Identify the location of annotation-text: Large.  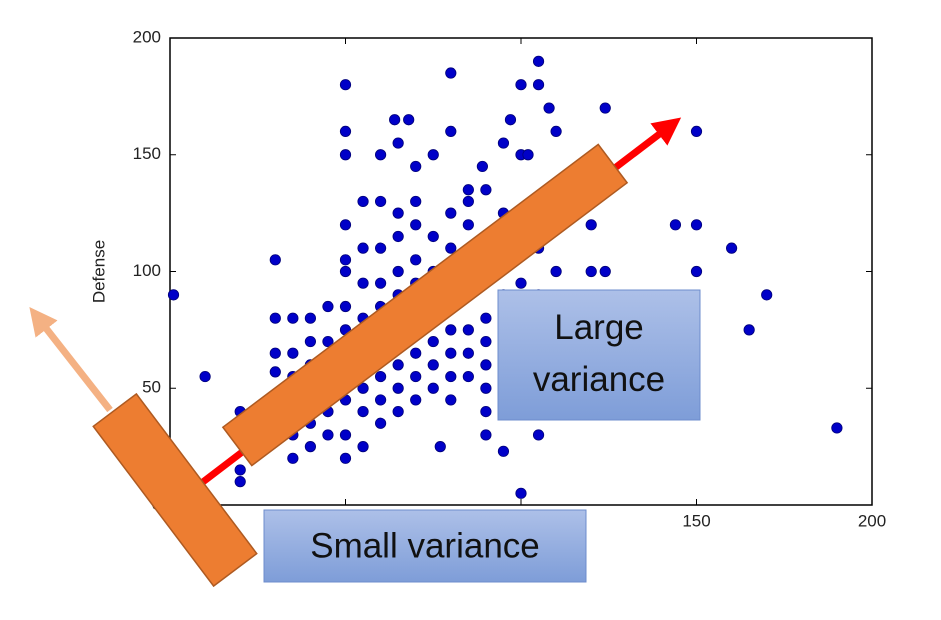
(599, 327).